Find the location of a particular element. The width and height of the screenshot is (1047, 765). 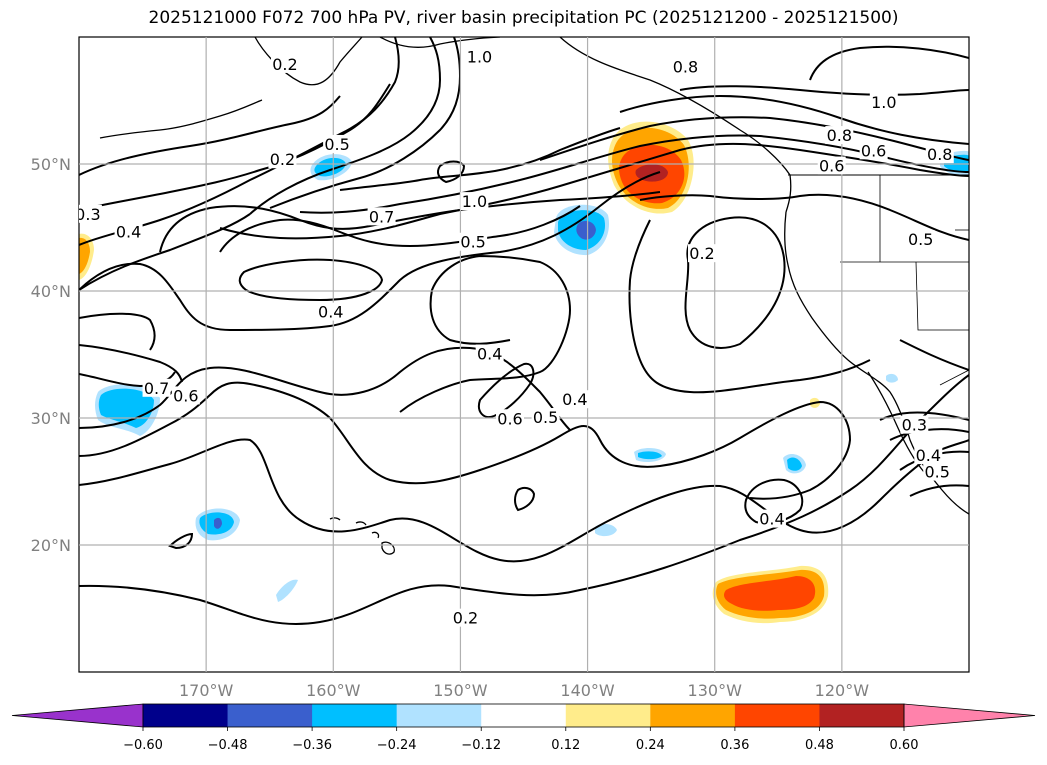

x-tick-label: 120°W is located at coordinates (842, 690).